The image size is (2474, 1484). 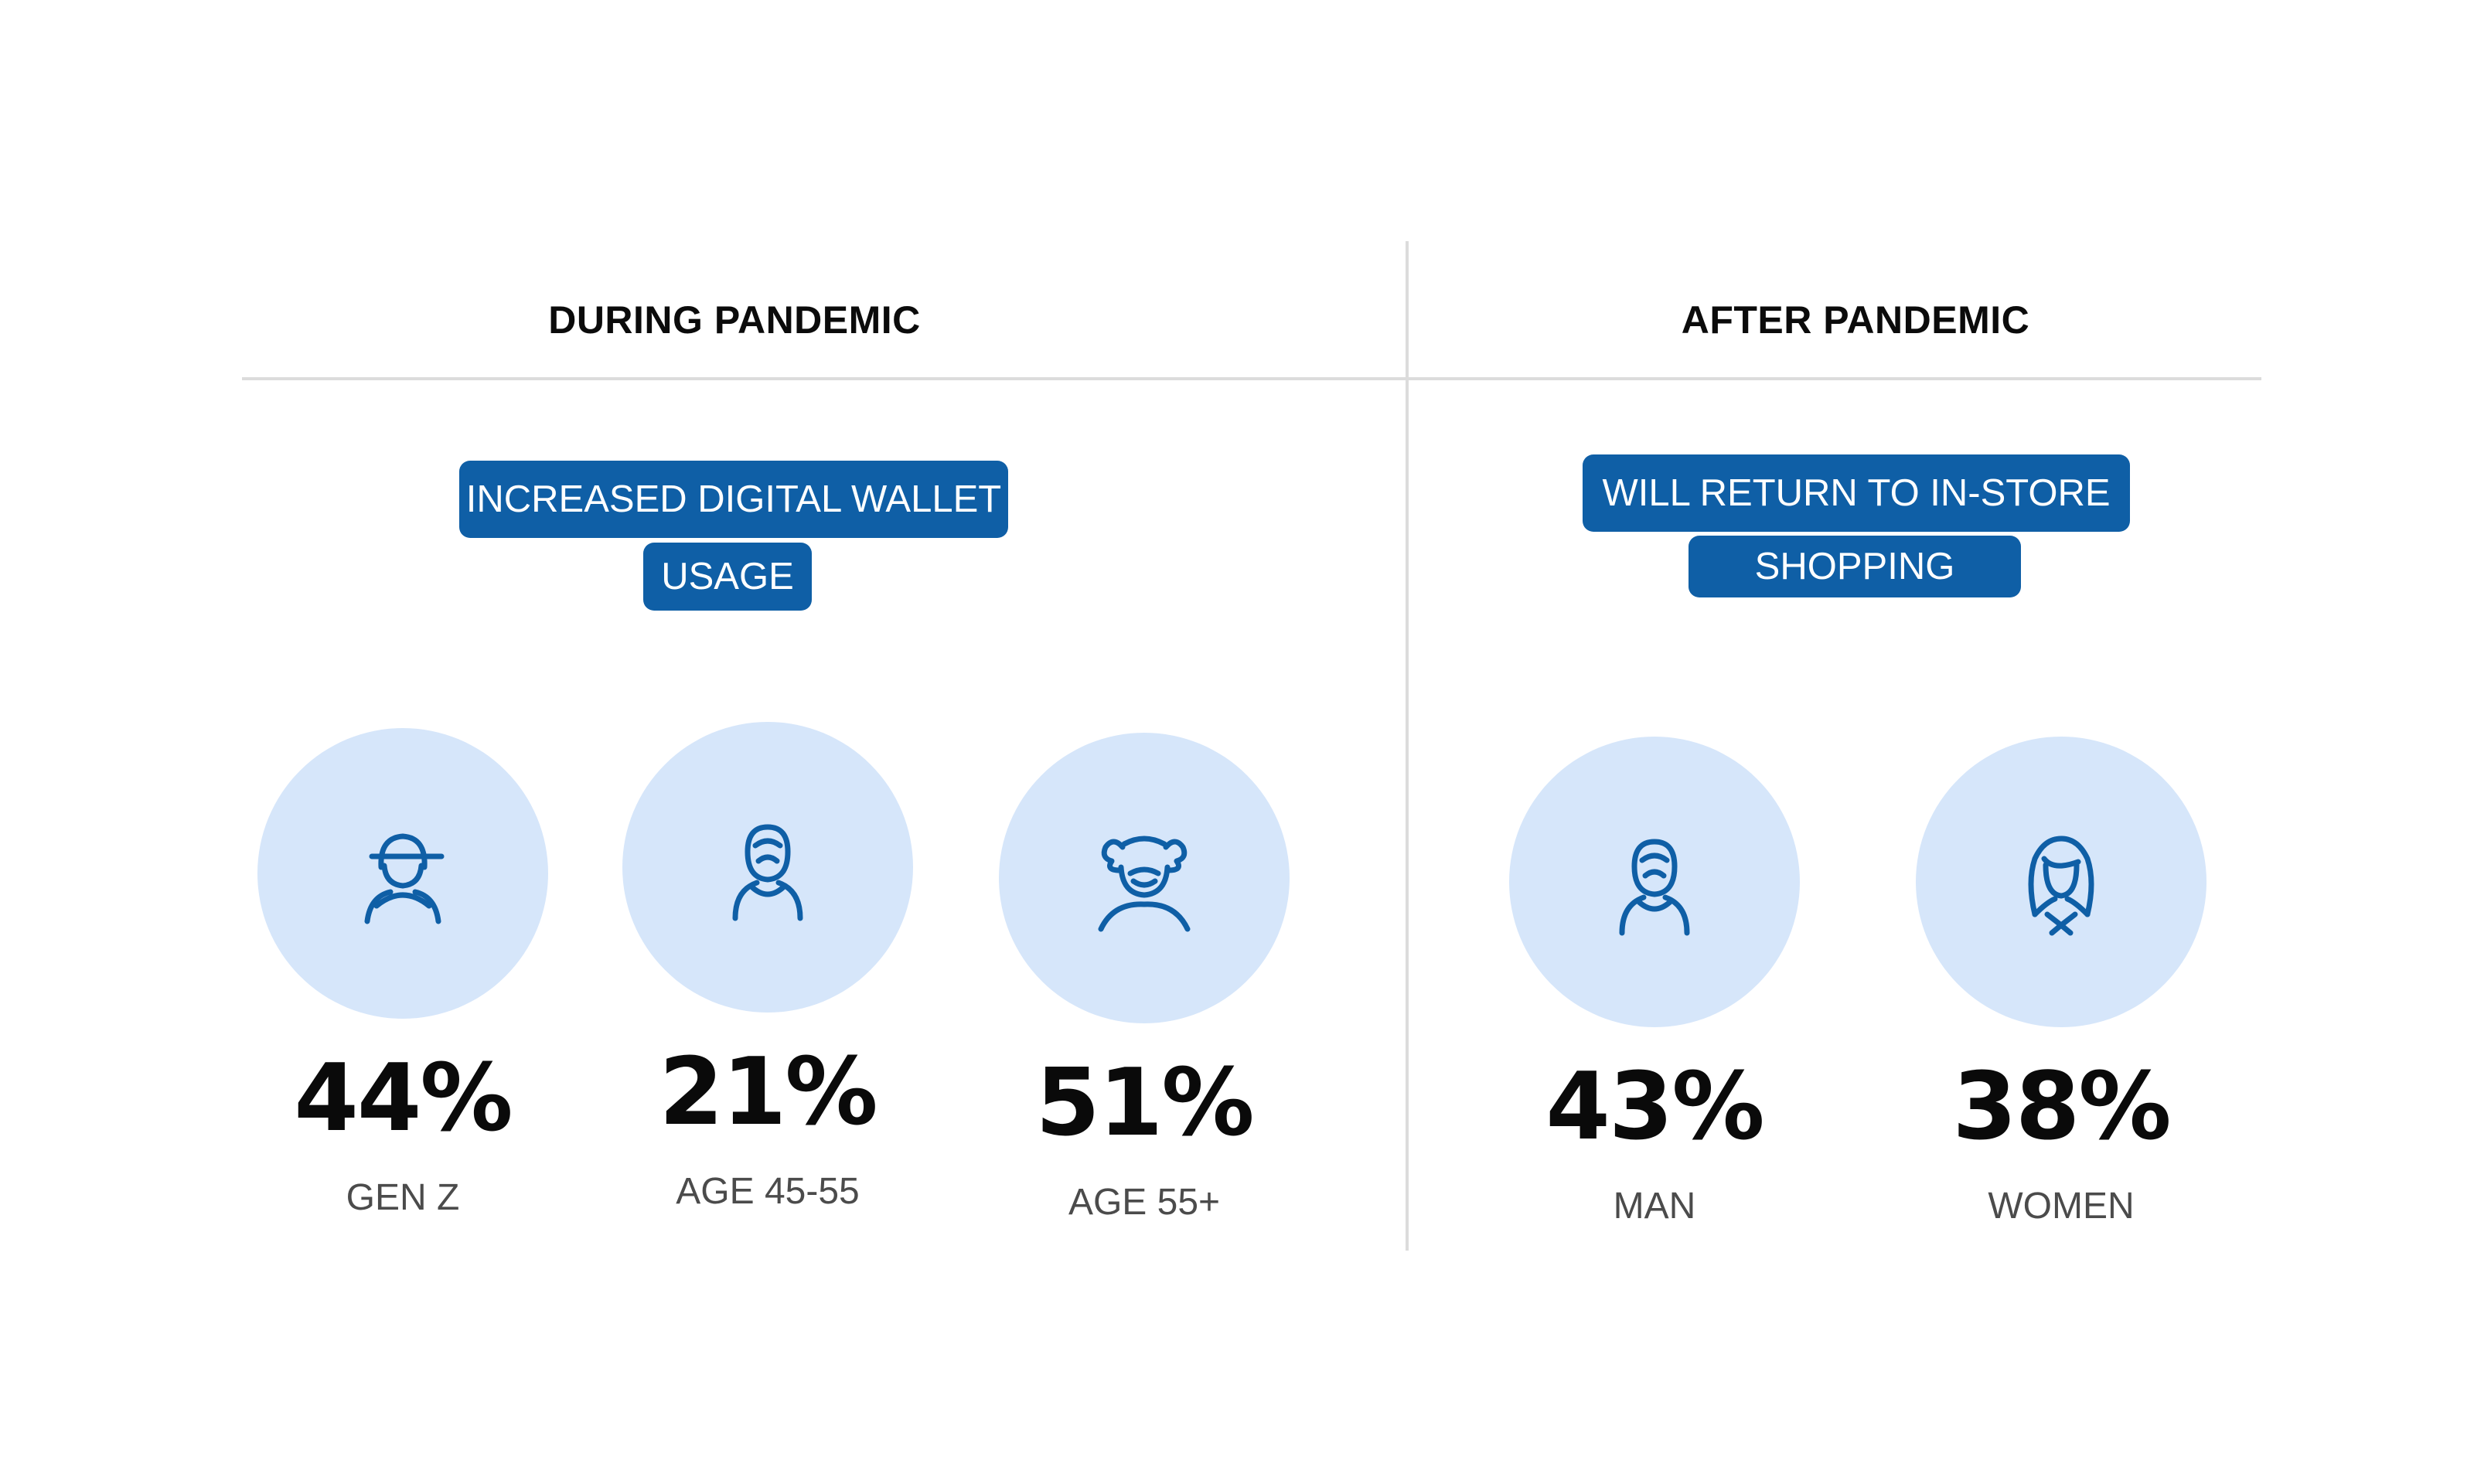 I want to click on elderly-person-icon, so click(x=1144, y=884).